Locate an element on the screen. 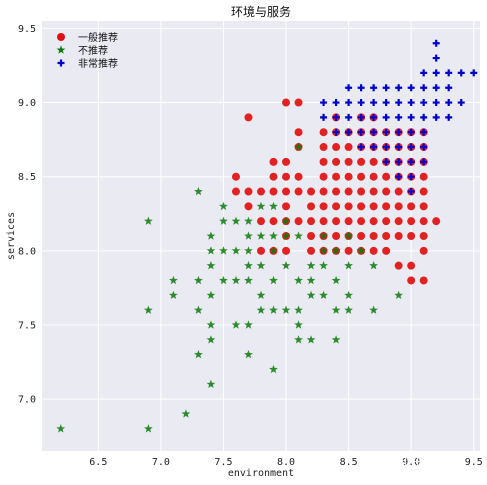 The width and height of the screenshot is (487, 485). watermark: 知乎 @布惹 is located at coordinates (432, 462).